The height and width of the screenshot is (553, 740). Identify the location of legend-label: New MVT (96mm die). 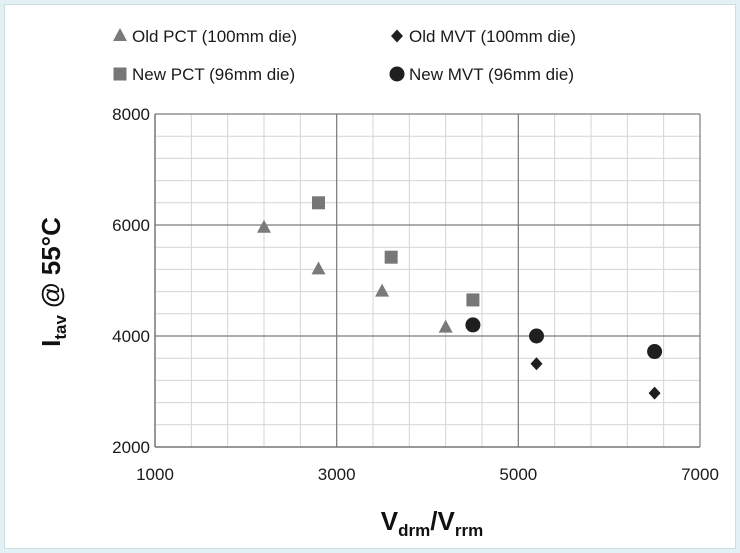
(491, 74).